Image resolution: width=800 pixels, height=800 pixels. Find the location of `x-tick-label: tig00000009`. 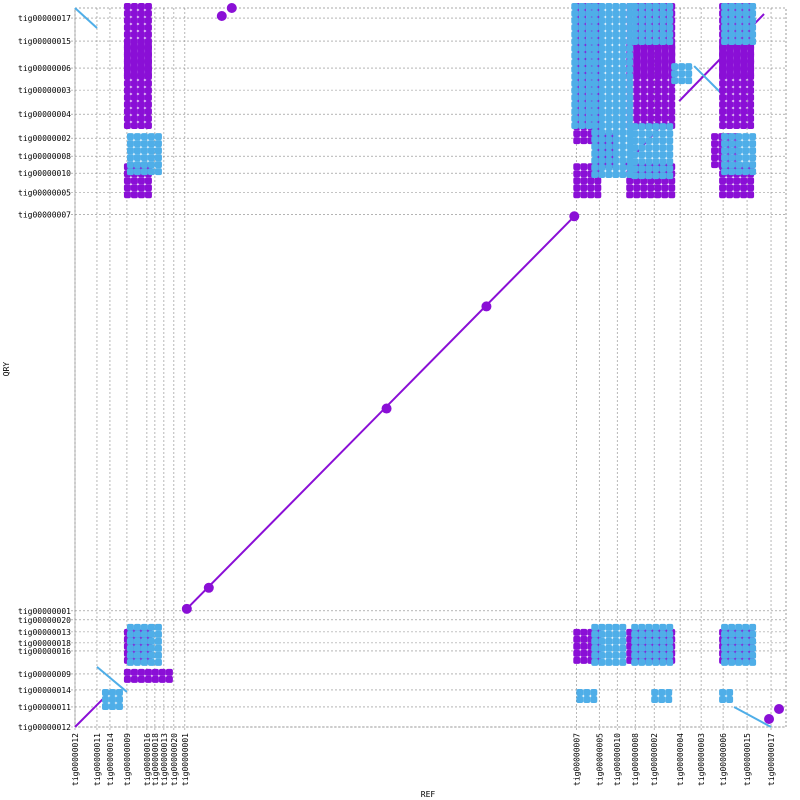

x-tick-label: tig00000009 is located at coordinates (127, 759).